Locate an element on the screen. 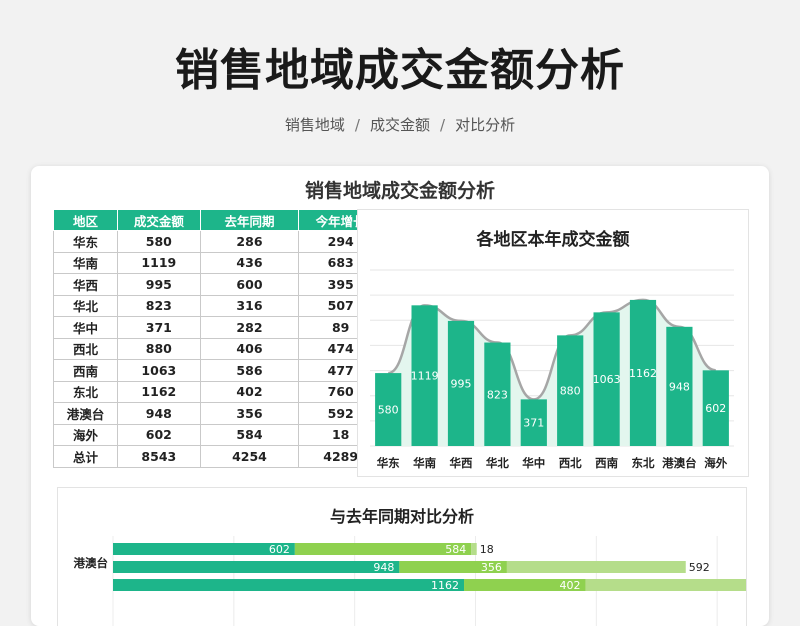 This screenshot has width=800, height=626. bar-value-label: 371 is located at coordinates (533, 423).